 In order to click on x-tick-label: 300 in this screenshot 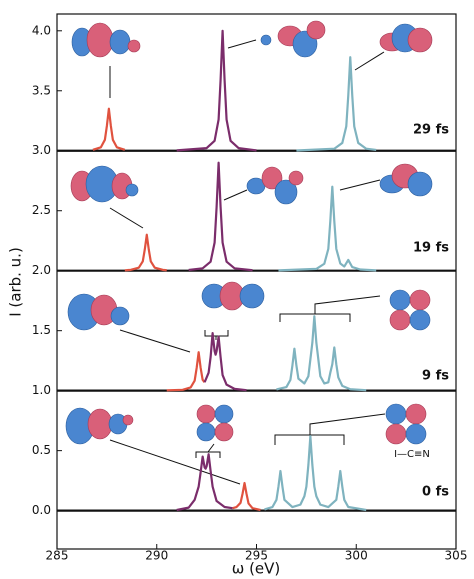, I will do `click(356, 556)`.